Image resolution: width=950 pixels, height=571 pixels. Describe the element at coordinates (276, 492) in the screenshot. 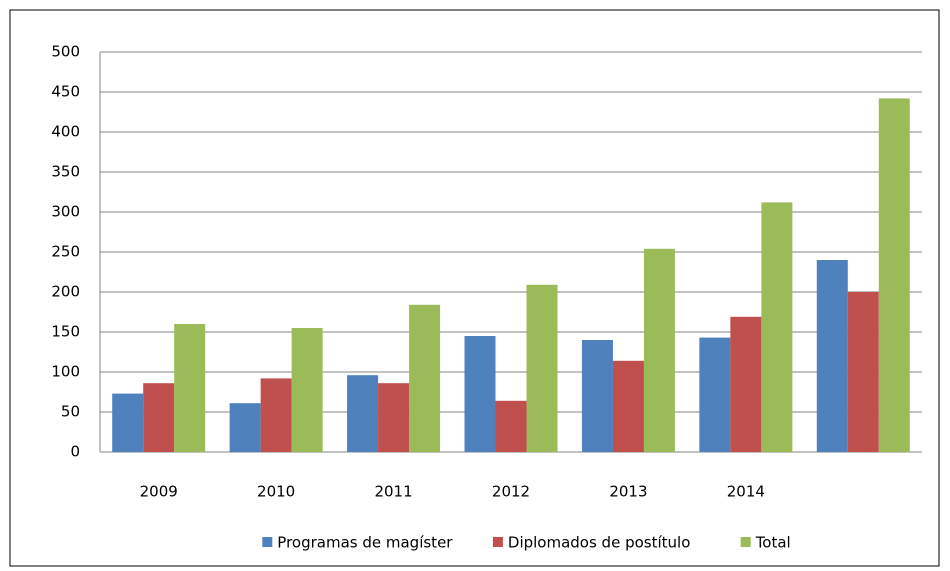

I see `x-tick-label: 2010` at that location.